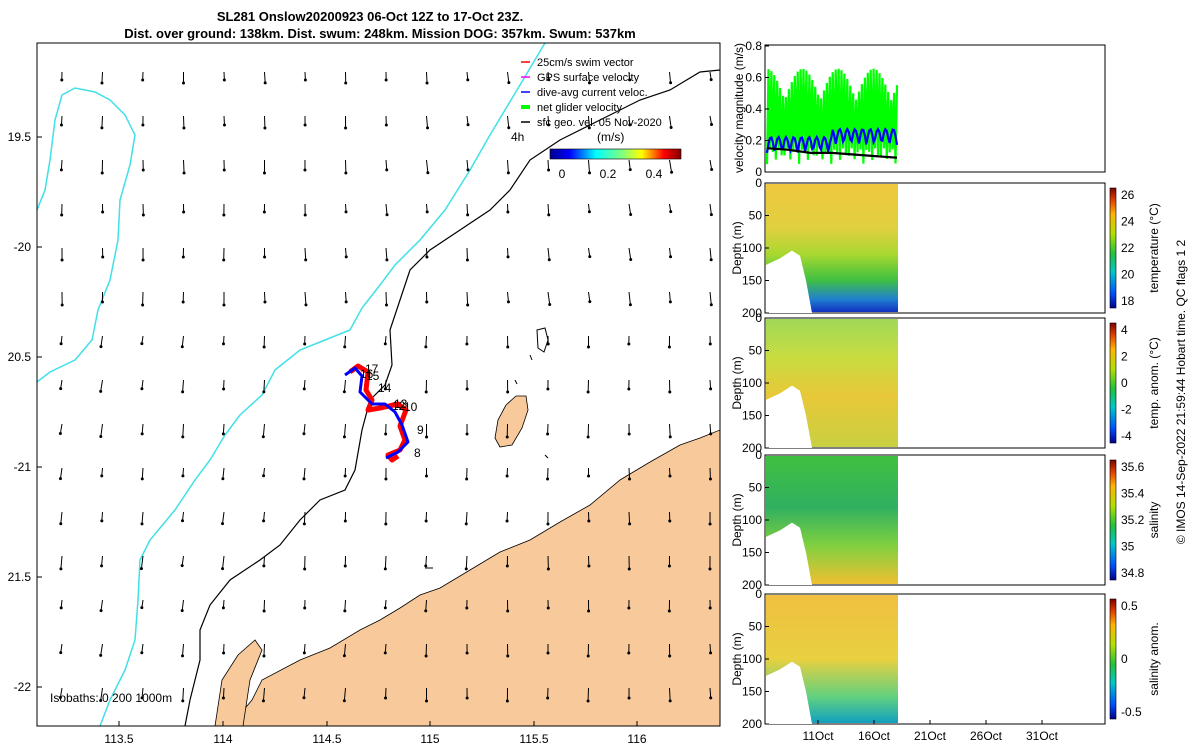  Describe the element at coordinates (20, 137) in the screenshot. I see `map-y-tick-label: 19.5` at that location.